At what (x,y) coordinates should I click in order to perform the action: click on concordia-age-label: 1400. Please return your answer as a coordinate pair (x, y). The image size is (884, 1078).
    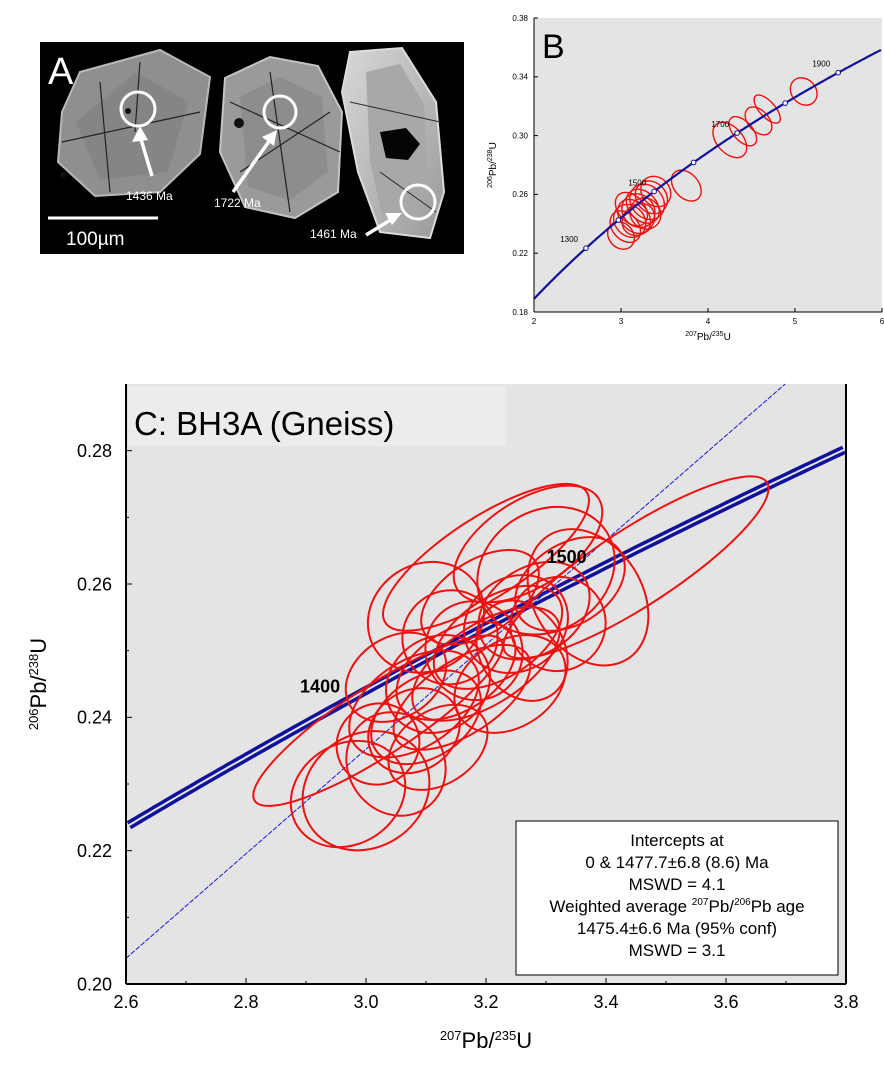
    Looking at the image, I should click on (320, 686).